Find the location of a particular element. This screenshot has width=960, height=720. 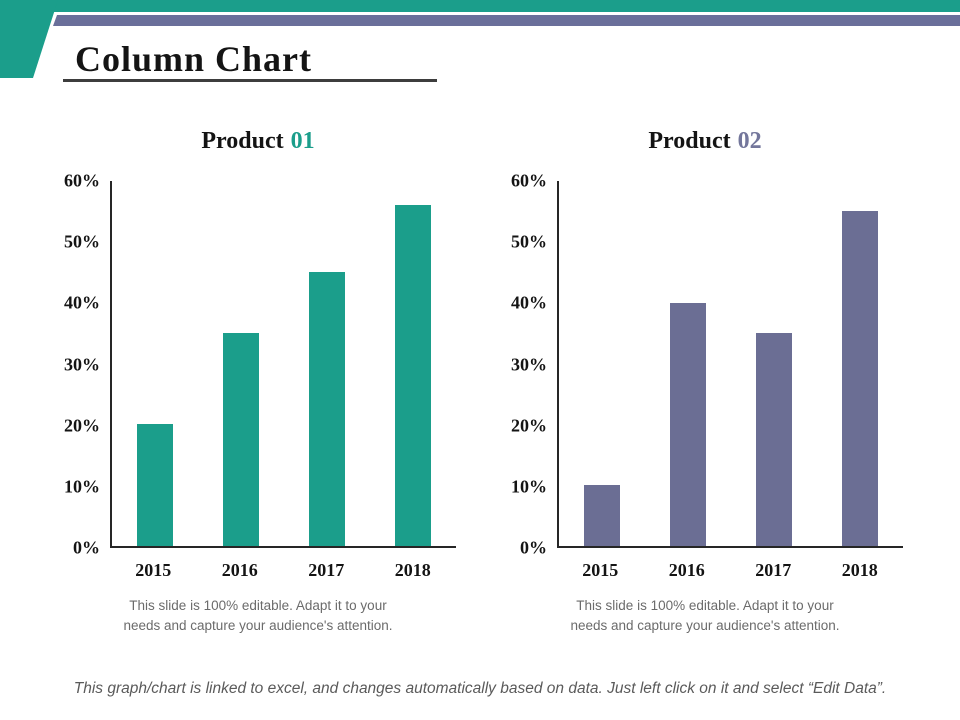

title-underline is located at coordinates (250, 80).